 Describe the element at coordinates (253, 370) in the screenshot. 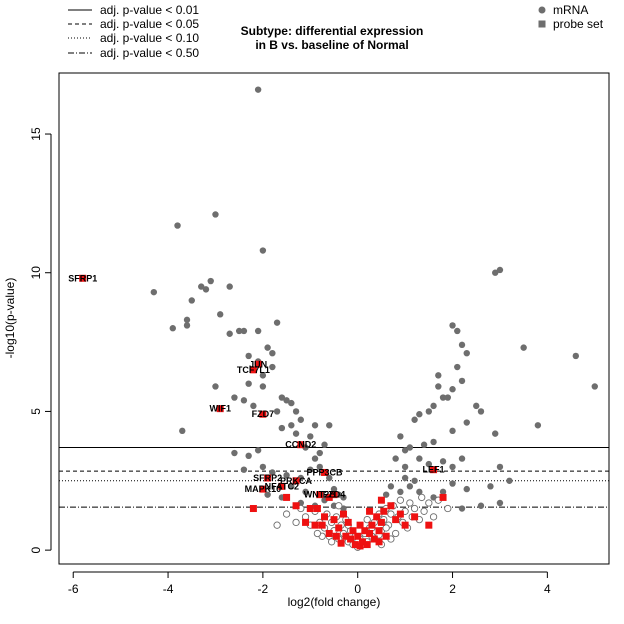

I see `gene-label: TCF7L1` at that location.